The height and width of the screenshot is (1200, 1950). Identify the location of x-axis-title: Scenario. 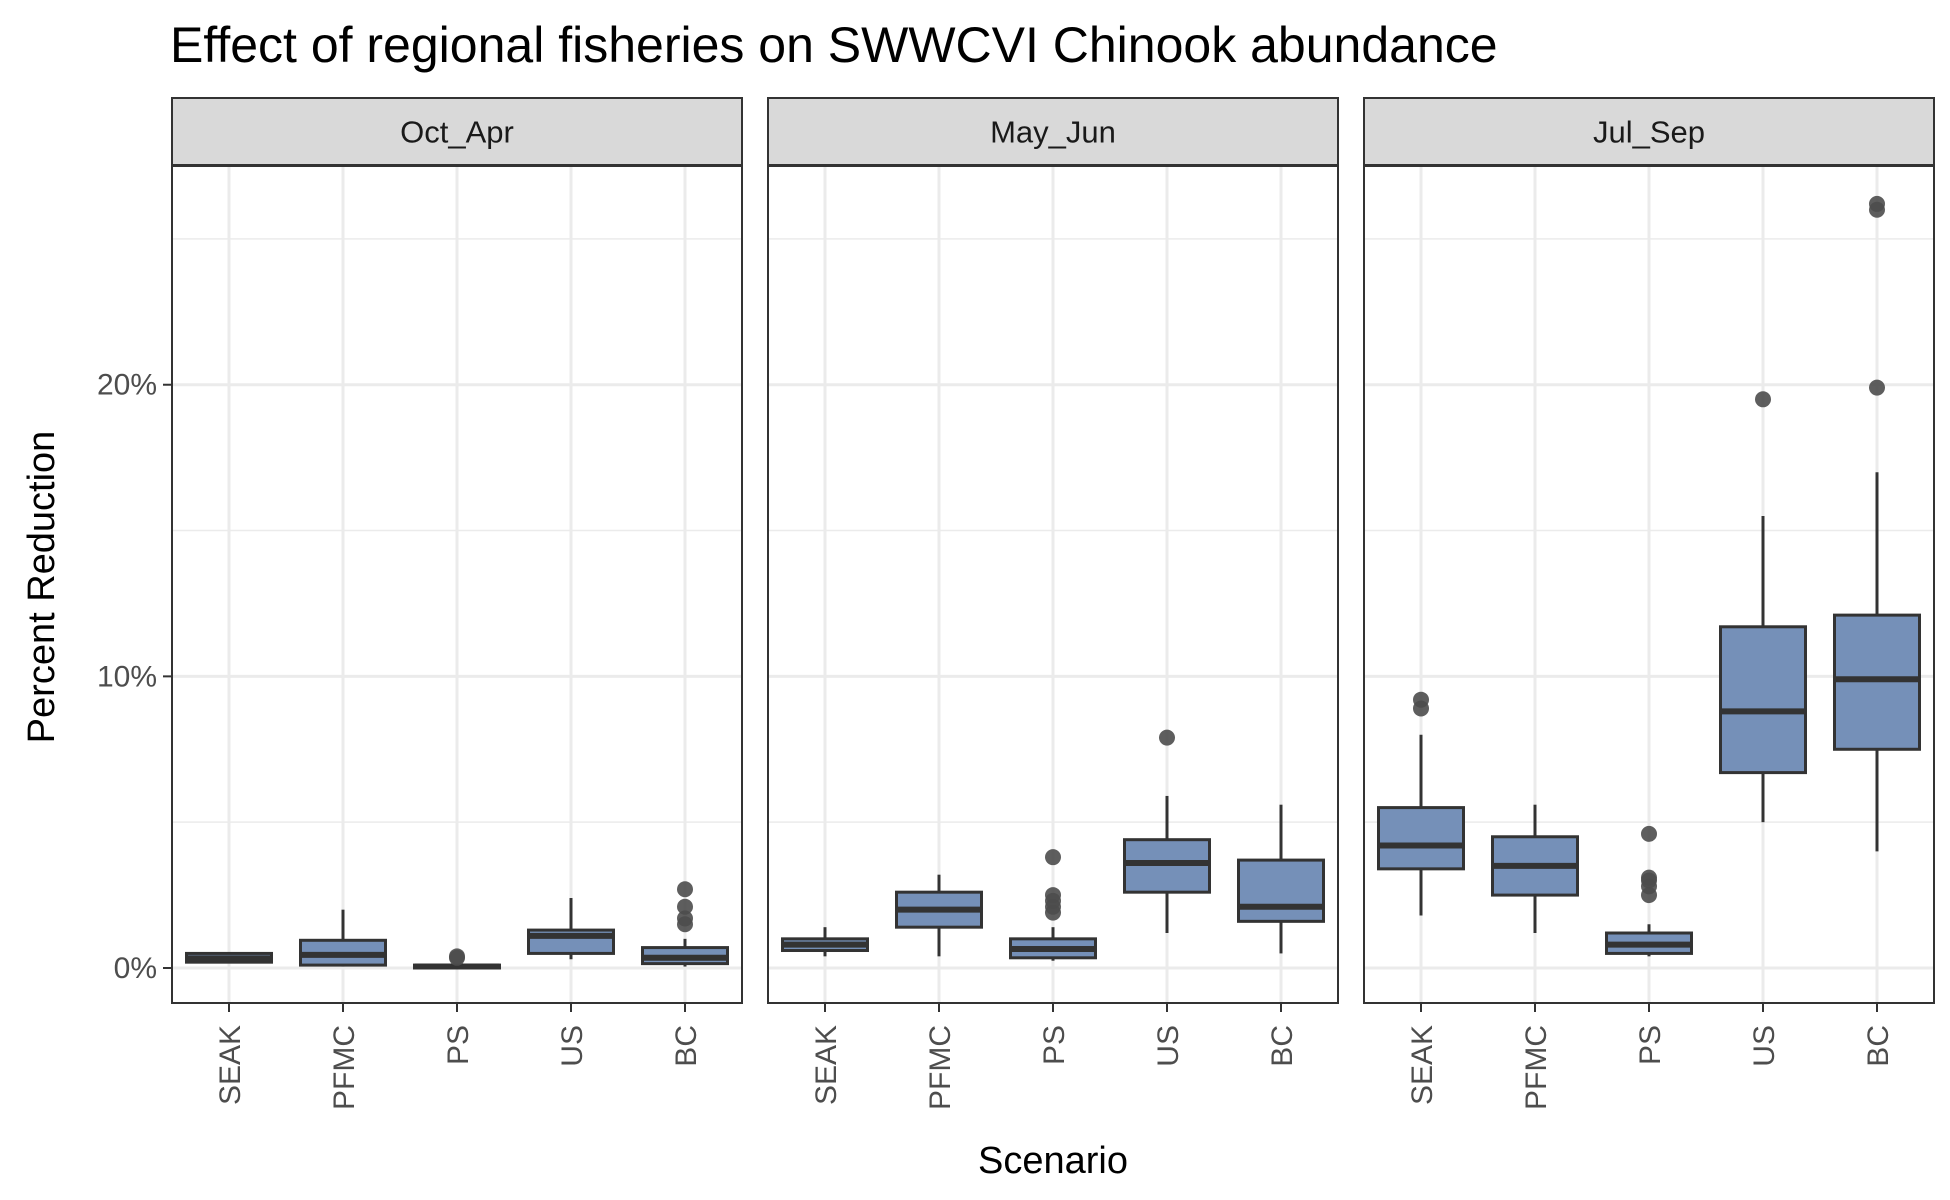
(1053, 1161).